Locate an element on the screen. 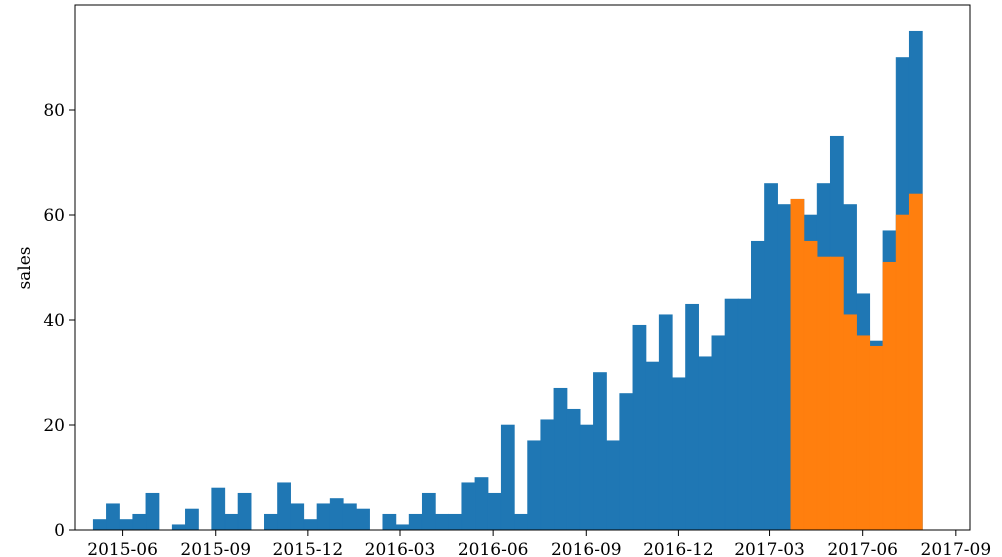 This screenshot has height=557, width=1002. x-tick-label: 2017-06 is located at coordinates (862, 548).